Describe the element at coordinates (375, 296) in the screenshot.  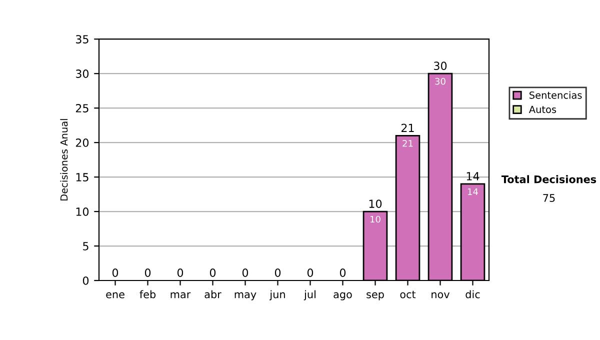
I see `x-tick-label: sep` at that location.